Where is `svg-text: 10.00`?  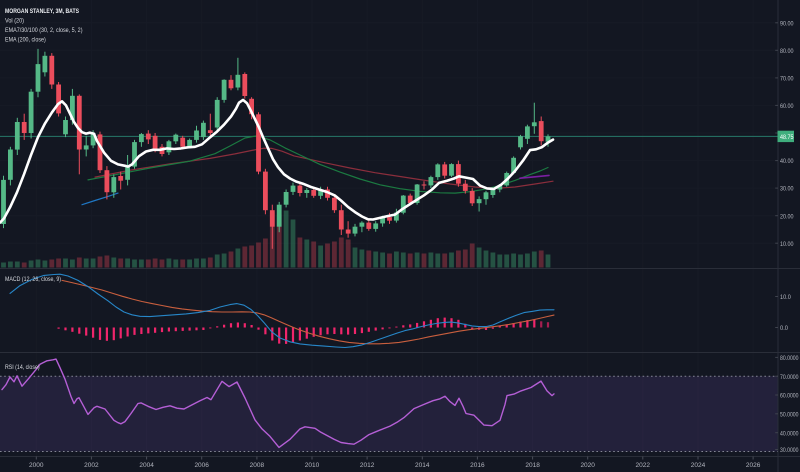 svg-text: 10.00 is located at coordinates (787, 244).